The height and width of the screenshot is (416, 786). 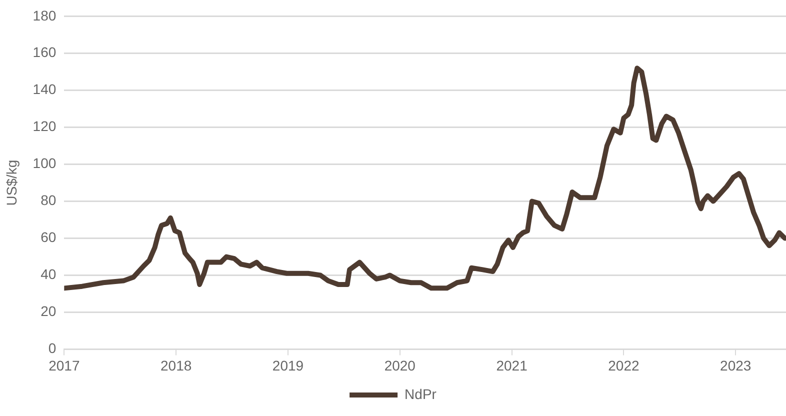 I want to click on y-tick-label: 160, so click(x=44, y=52).